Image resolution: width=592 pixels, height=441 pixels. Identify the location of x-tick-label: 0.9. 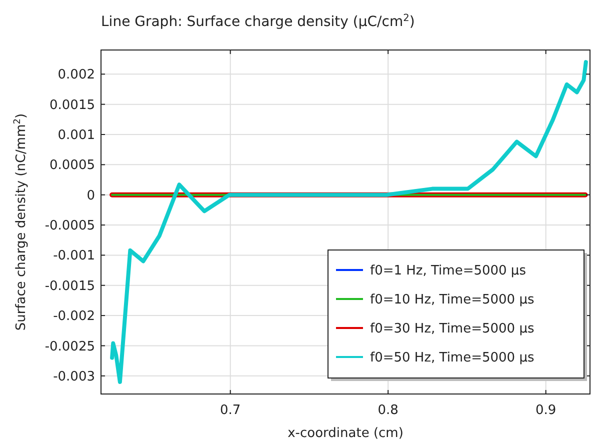
(545, 410).